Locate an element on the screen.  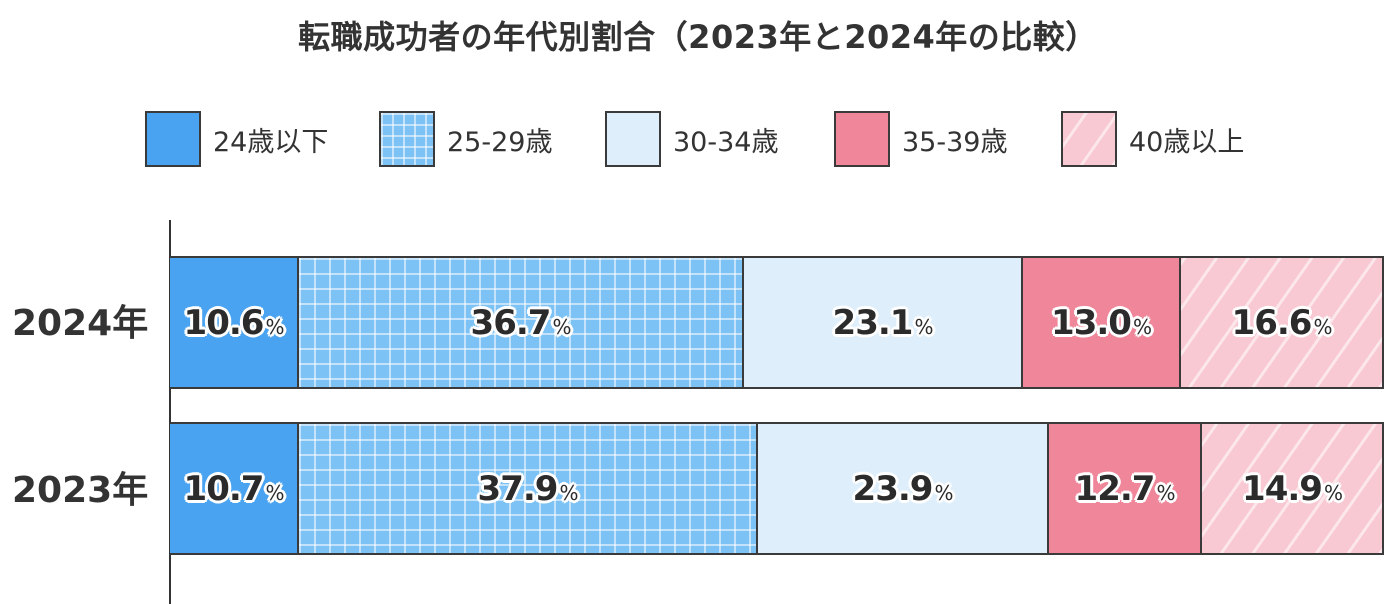
bar-segment-25-29: 37.9% is located at coordinates (528, 488).